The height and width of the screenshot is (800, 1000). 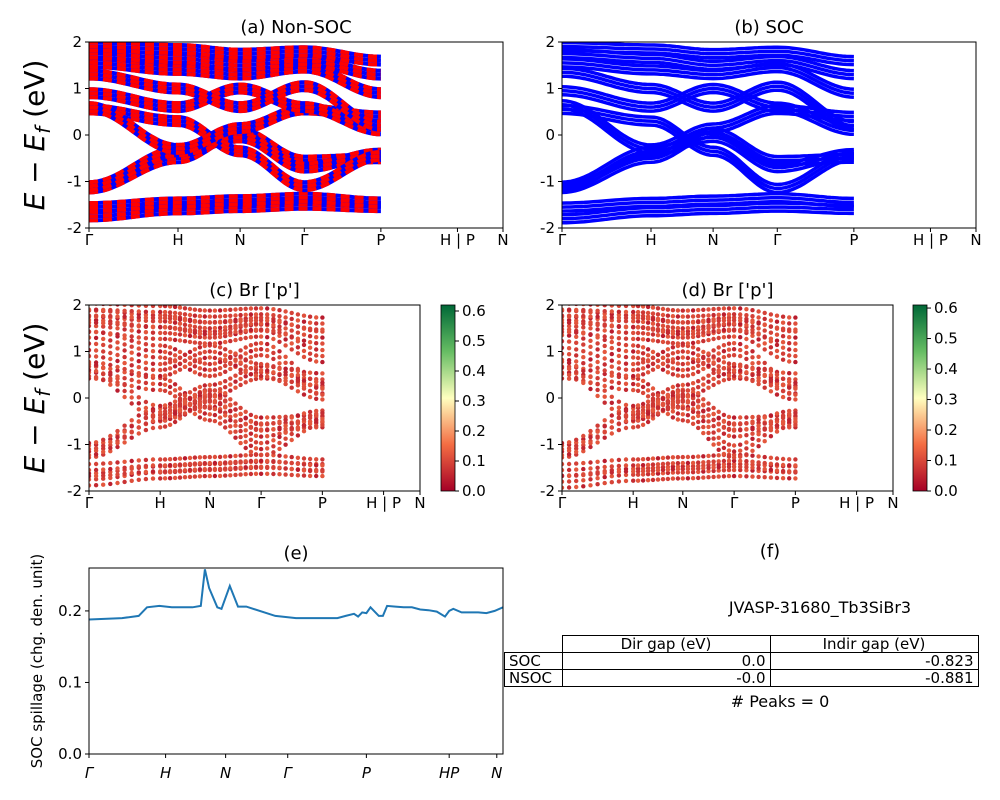 I want to click on y-axis-label-main: E − E, so click(x=34, y=434).